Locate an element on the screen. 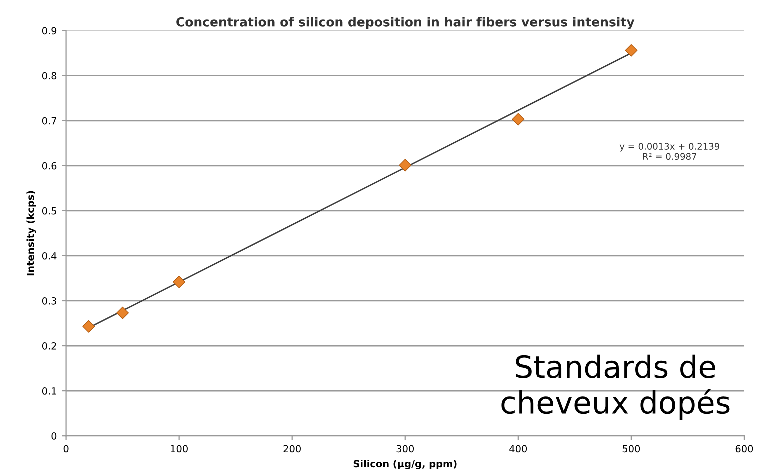 The height and width of the screenshot is (474, 762). y-tick-label: 0.7 is located at coordinates (49, 121).